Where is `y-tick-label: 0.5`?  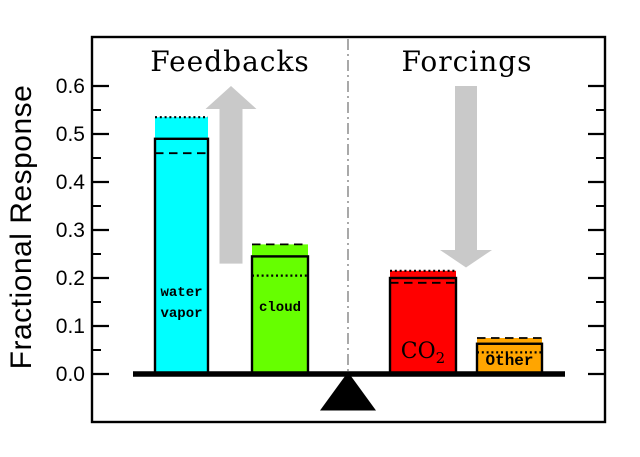 y-tick-label: 0.5 is located at coordinates (70, 134).